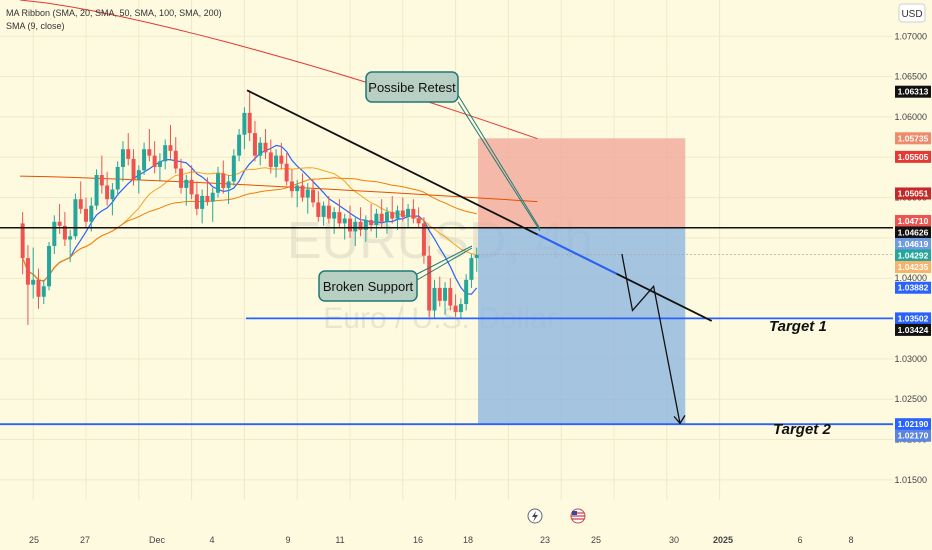 The width and height of the screenshot is (932, 550). I want to click on price-tick-label-1: 1.06500, so click(910, 77).